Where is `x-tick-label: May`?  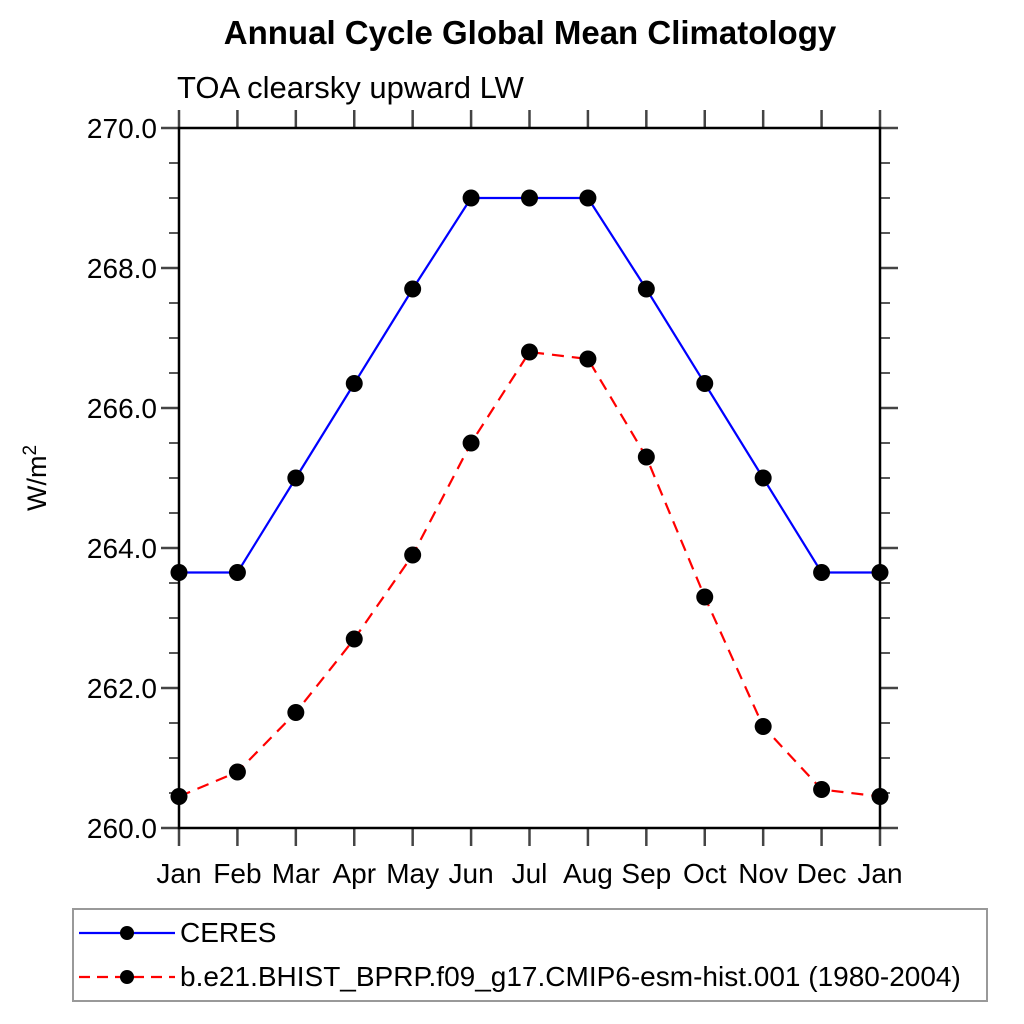
x-tick-label: May is located at coordinates (412, 873).